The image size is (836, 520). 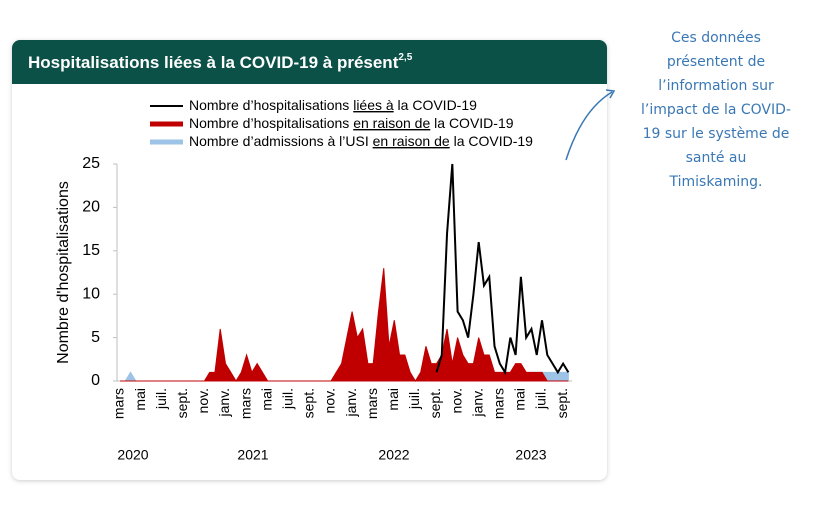 What do you see at coordinates (589, 126) in the screenshot?
I see `annotation-arrow` at bounding box center [589, 126].